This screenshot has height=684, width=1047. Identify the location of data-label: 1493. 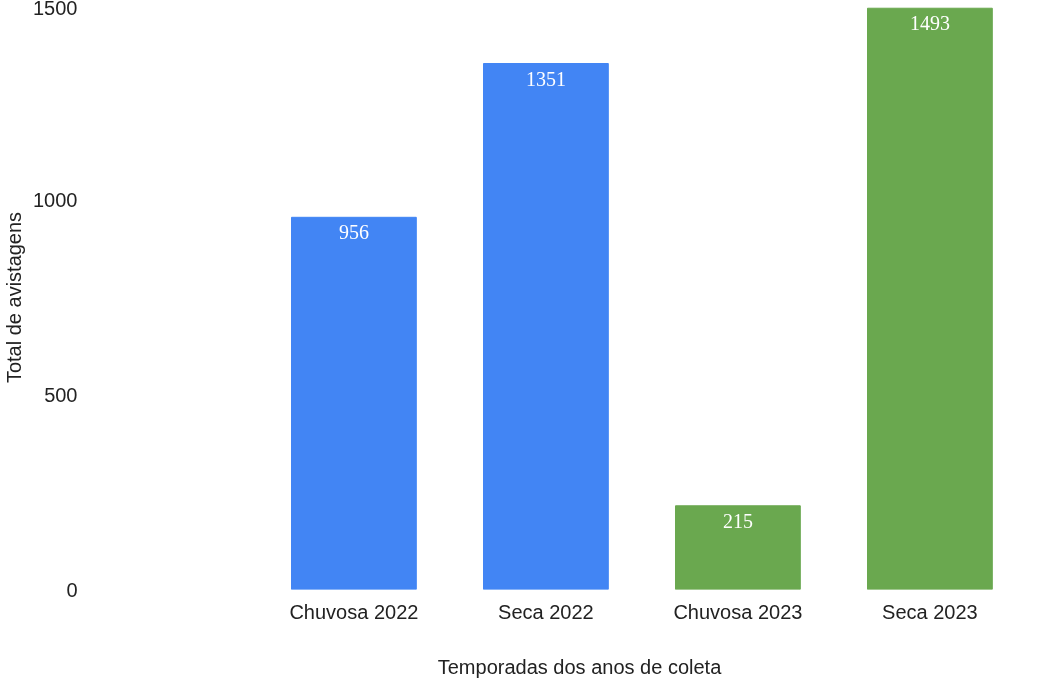
(929, 23).